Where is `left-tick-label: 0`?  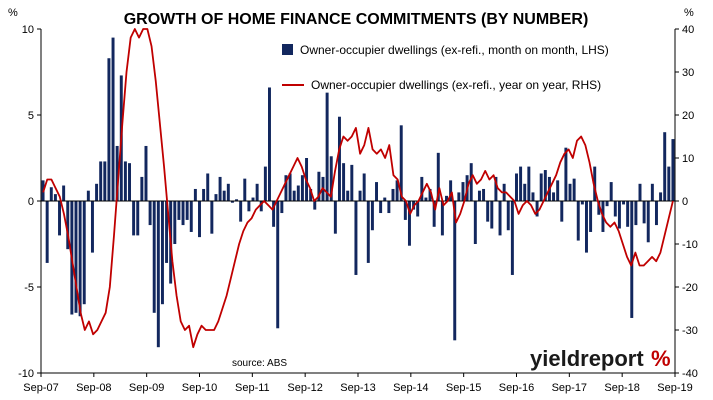 left-tick-label: 0 is located at coordinates (31, 202).